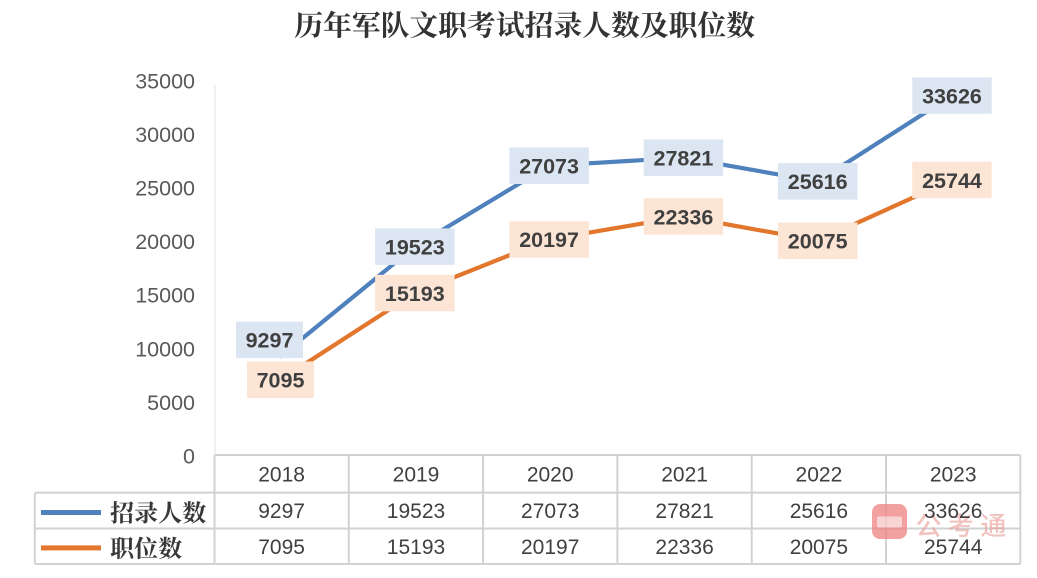 This screenshot has width=1037, height=578. I want to click on svg-text: 2022, so click(819, 474).